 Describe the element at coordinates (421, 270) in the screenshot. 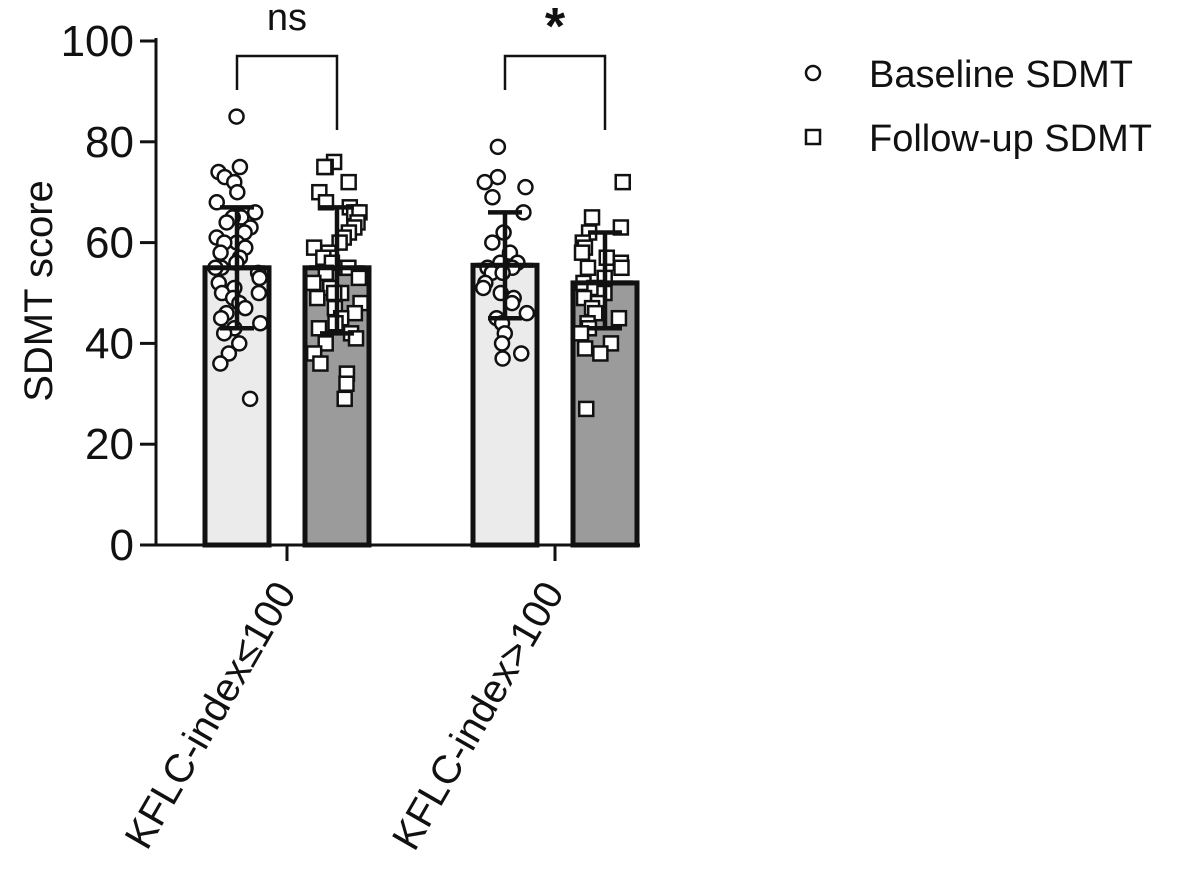

I see `error-bars-layer` at that location.